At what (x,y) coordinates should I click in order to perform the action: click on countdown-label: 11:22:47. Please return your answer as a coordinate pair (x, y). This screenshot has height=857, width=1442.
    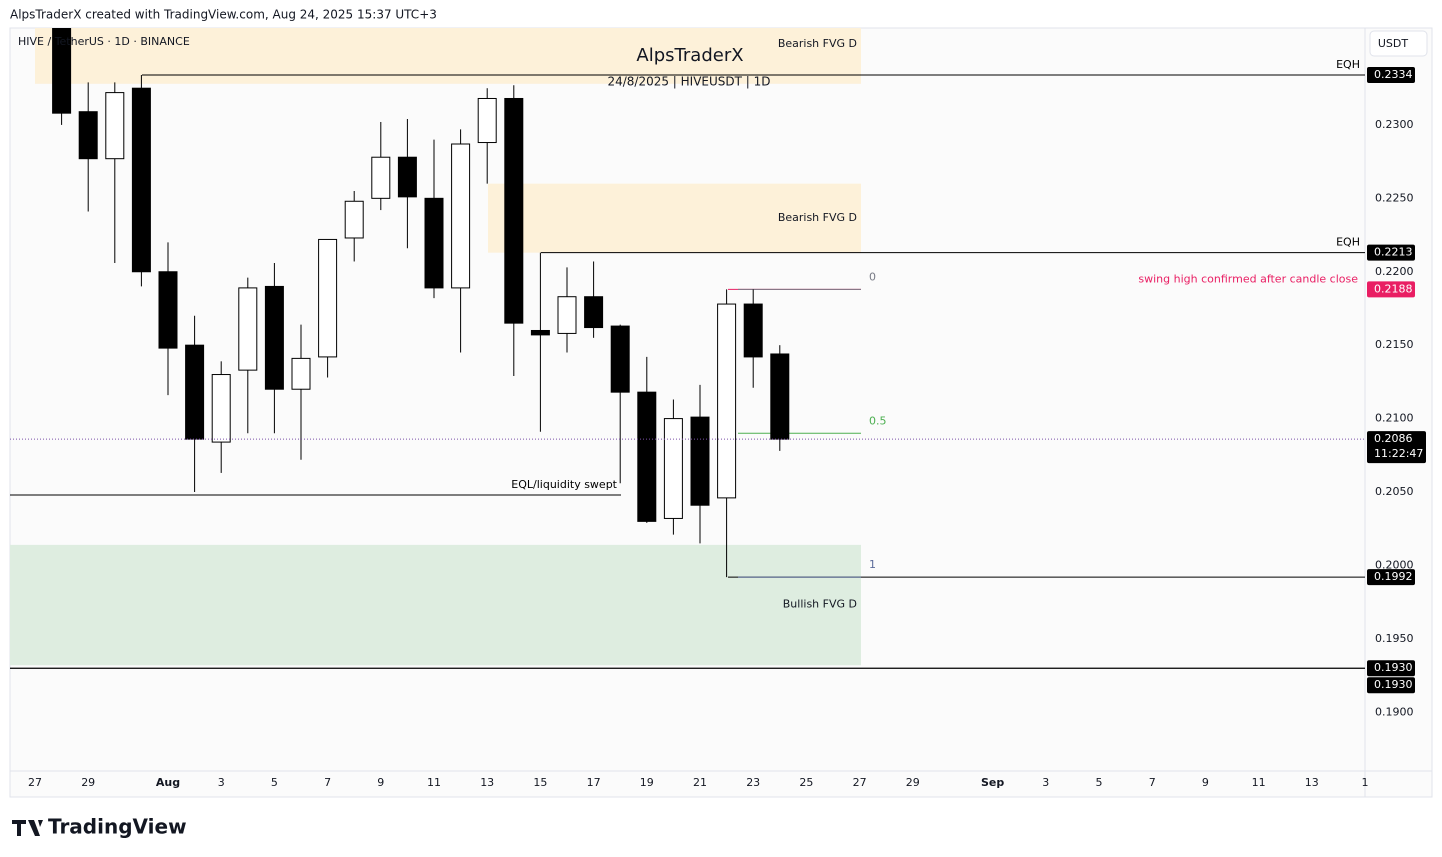
    Looking at the image, I should click on (1398, 453).